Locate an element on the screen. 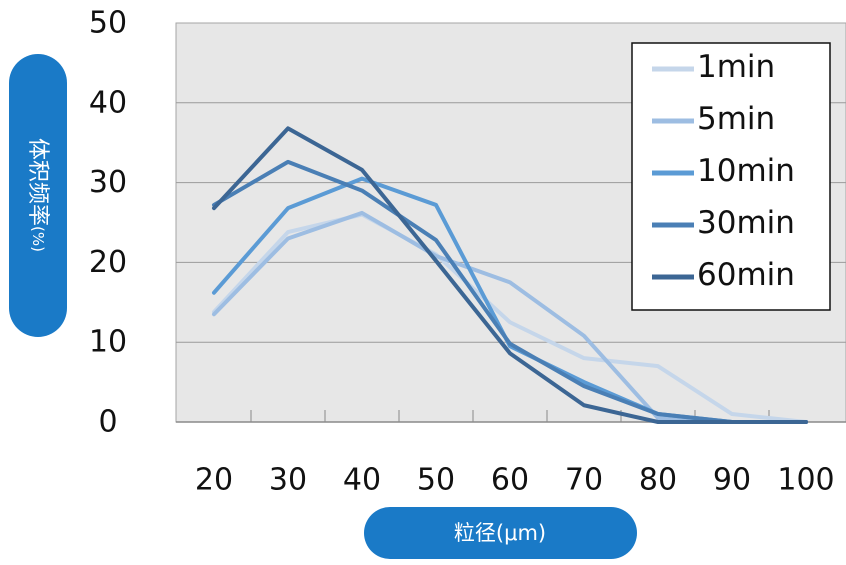 Image resolution: width=846 pixels, height=565 pixels. x-tick-label: 50 is located at coordinates (436, 480).